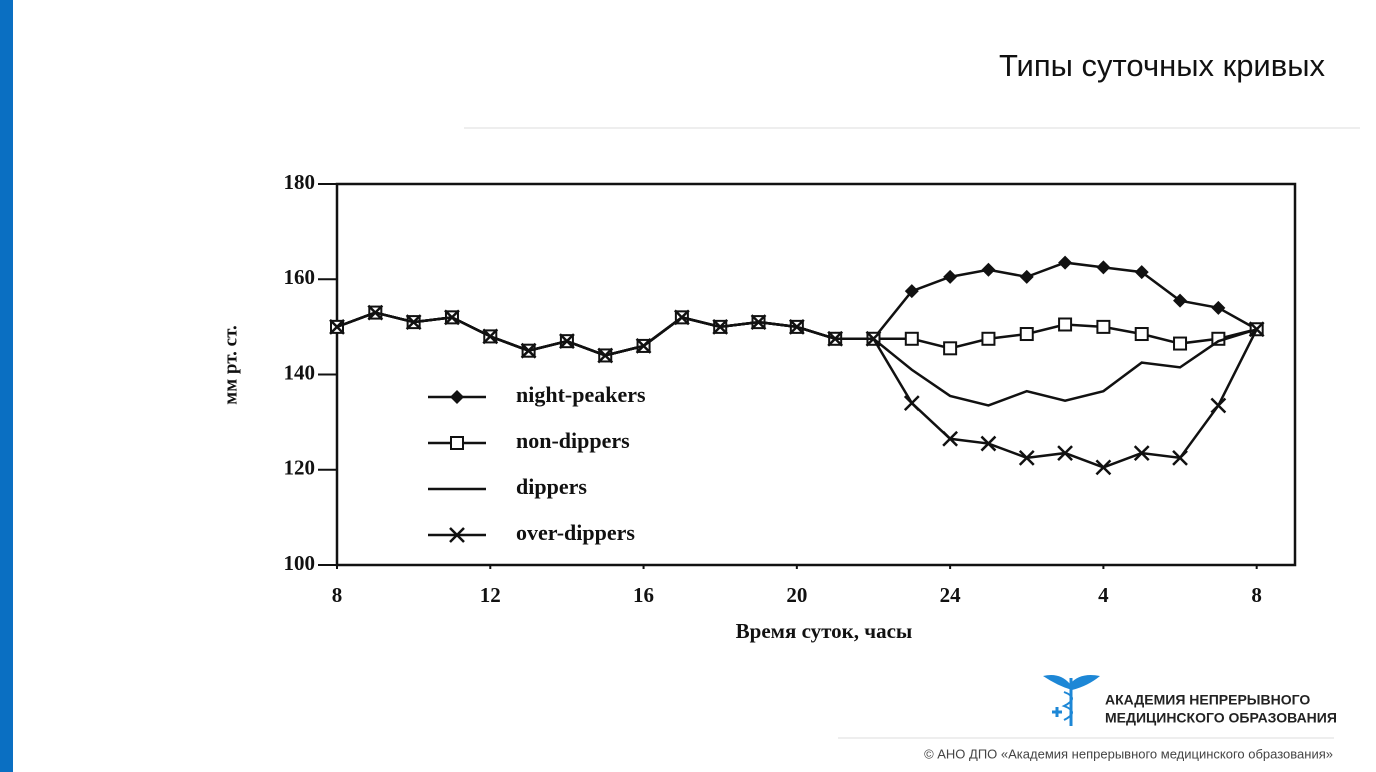 Image resolution: width=1376 pixels, height=772 pixels. Describe the element at coordinates (300, 563) in the screenshot. I see `y-tick-label: 100` at that location.